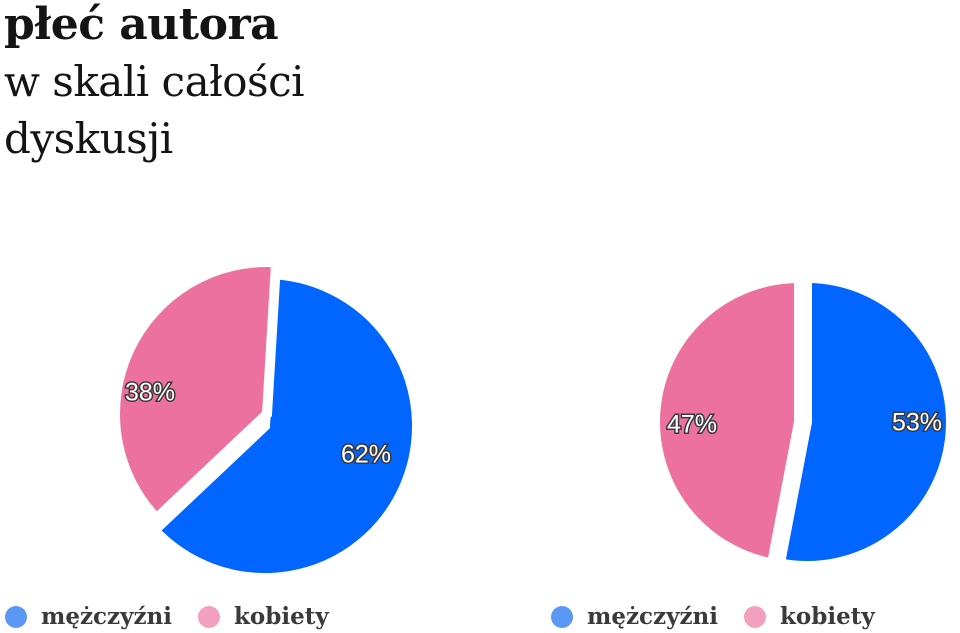  What do you see at coordinates (917, 423) in the screenshot?
I see `data-label-men: 53%` at bounding box center [917, 423].